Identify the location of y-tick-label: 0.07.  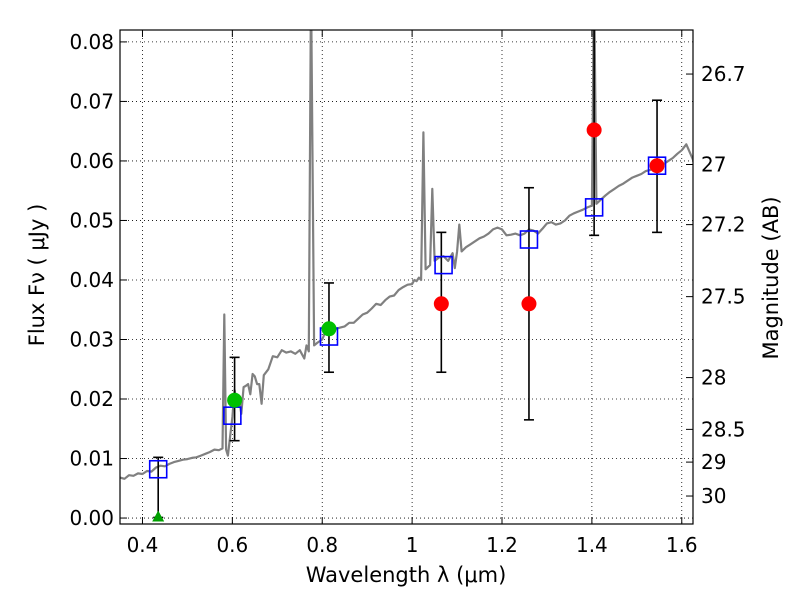
(91, 101).